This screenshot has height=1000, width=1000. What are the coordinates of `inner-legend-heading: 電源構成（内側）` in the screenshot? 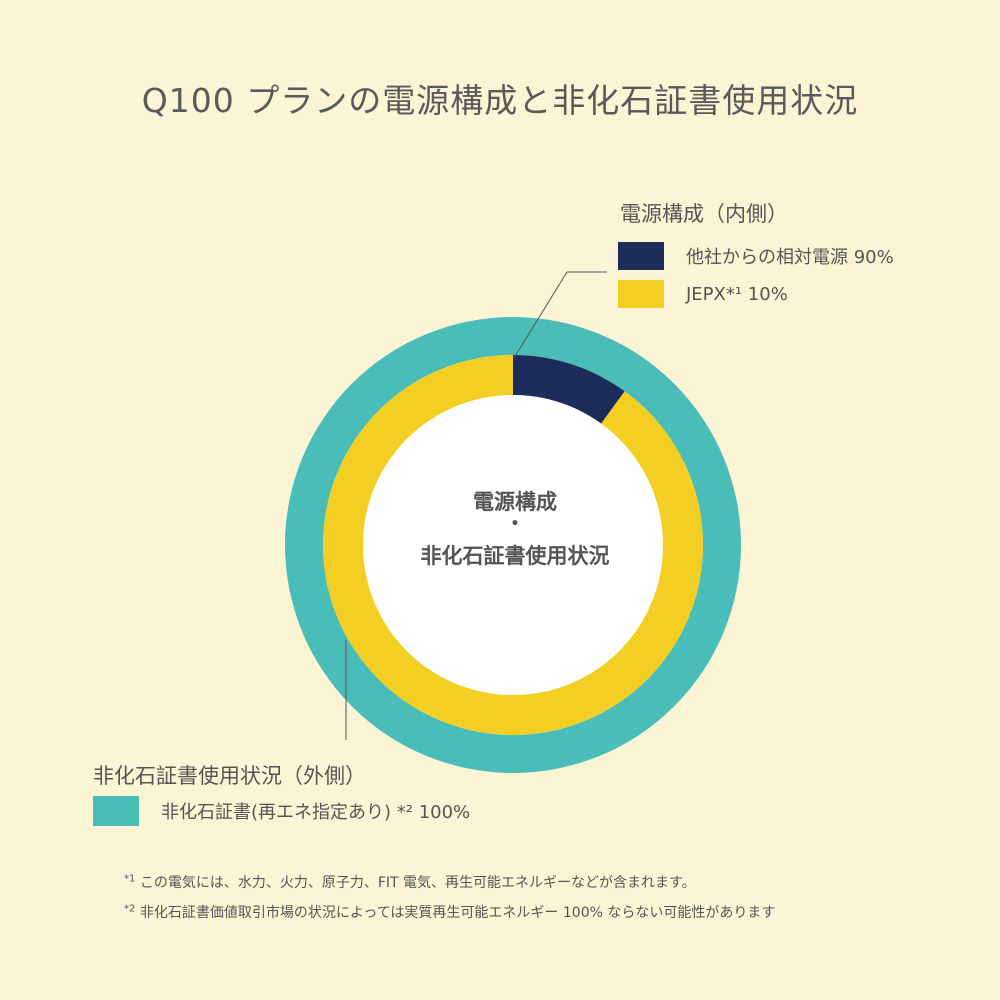 It's located at (704, 214).